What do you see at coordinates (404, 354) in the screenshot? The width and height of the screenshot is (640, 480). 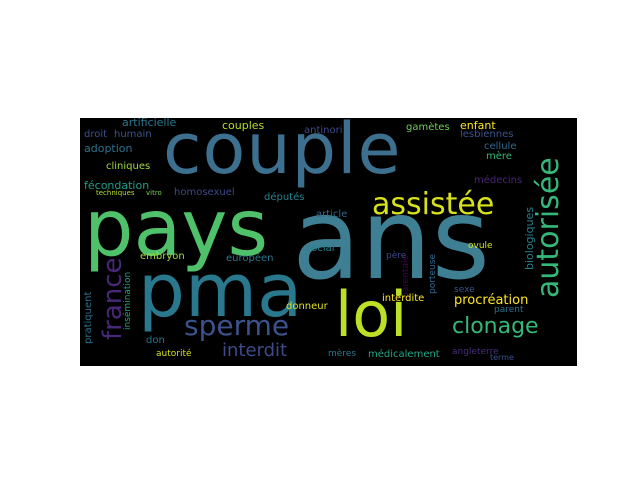 I see `word-medicalement: médicalement` at bounding box center [404, 354].